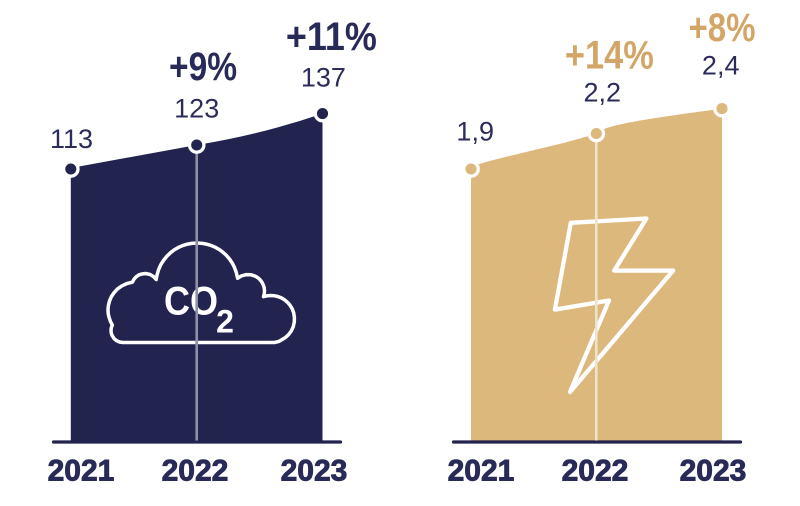  Describe the element at coordinates (609, 55) in the screenshot. I see `svg-text: +14%` at that location.